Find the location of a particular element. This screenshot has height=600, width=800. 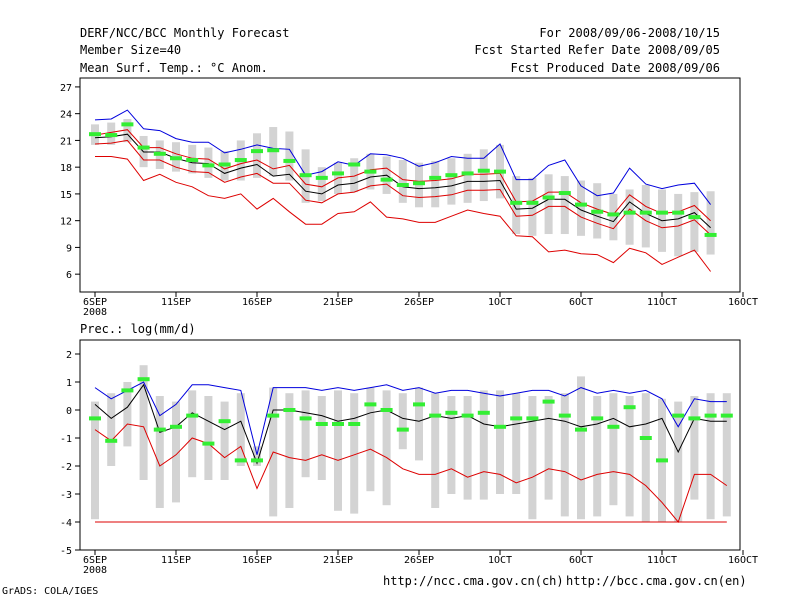

y-tick-label: 15 is located at coordinates (66, 195).